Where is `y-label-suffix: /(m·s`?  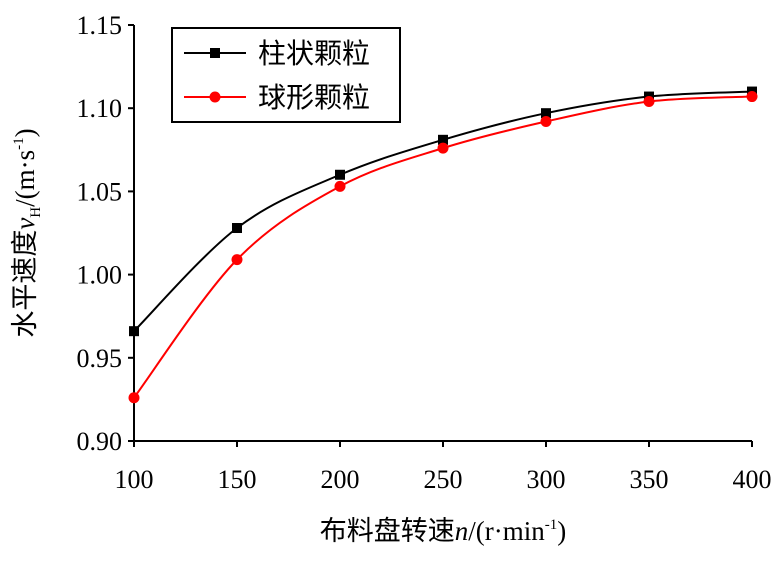
y-label-suffix: /(m·s is located at coordinates (25, 178).